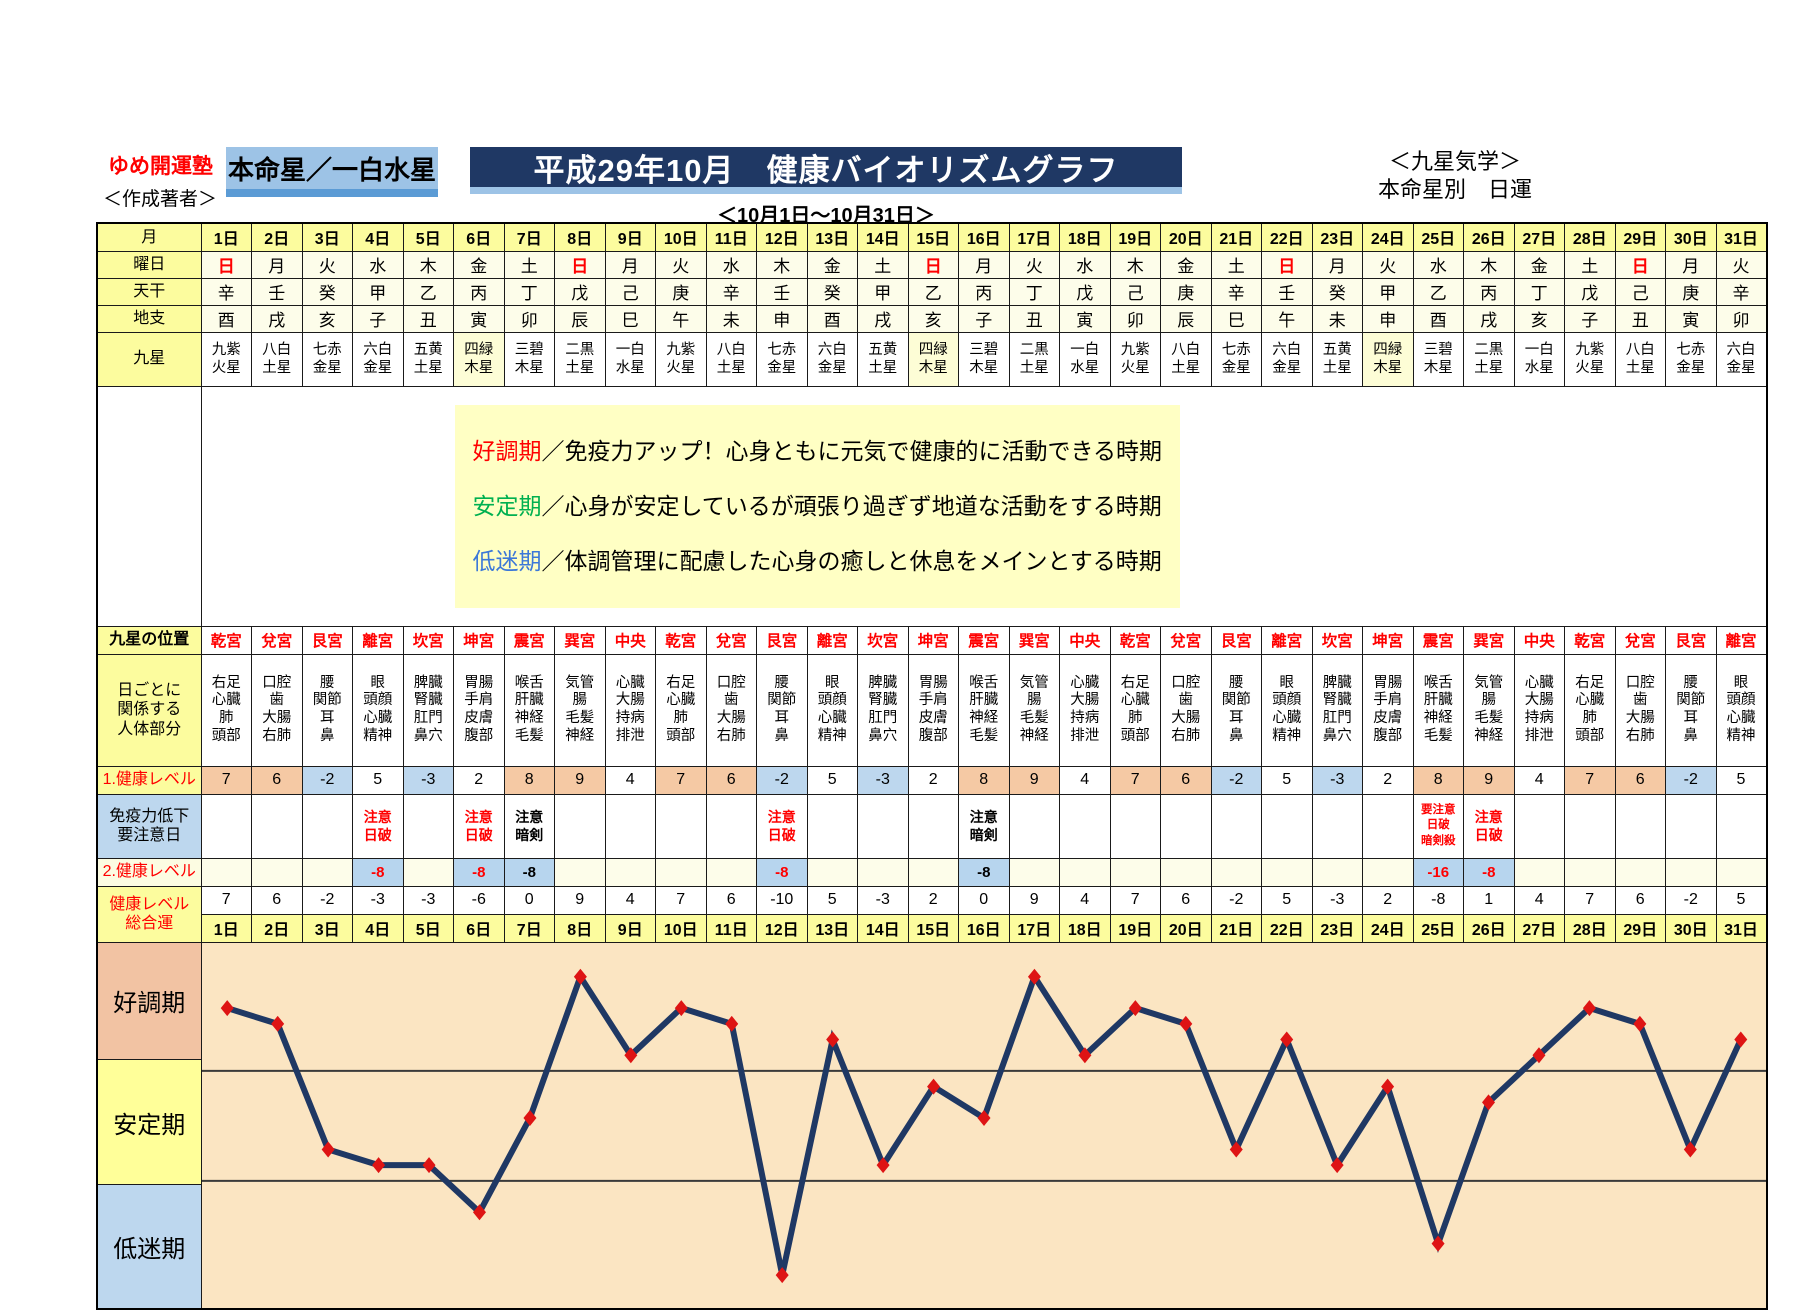 The height and width of the screenshot is (1310, 1800). What do you see at coordinates (1337, 318) in the screenshot?
I see `chishi-cell: 未` at bounding box center [1337, 318].